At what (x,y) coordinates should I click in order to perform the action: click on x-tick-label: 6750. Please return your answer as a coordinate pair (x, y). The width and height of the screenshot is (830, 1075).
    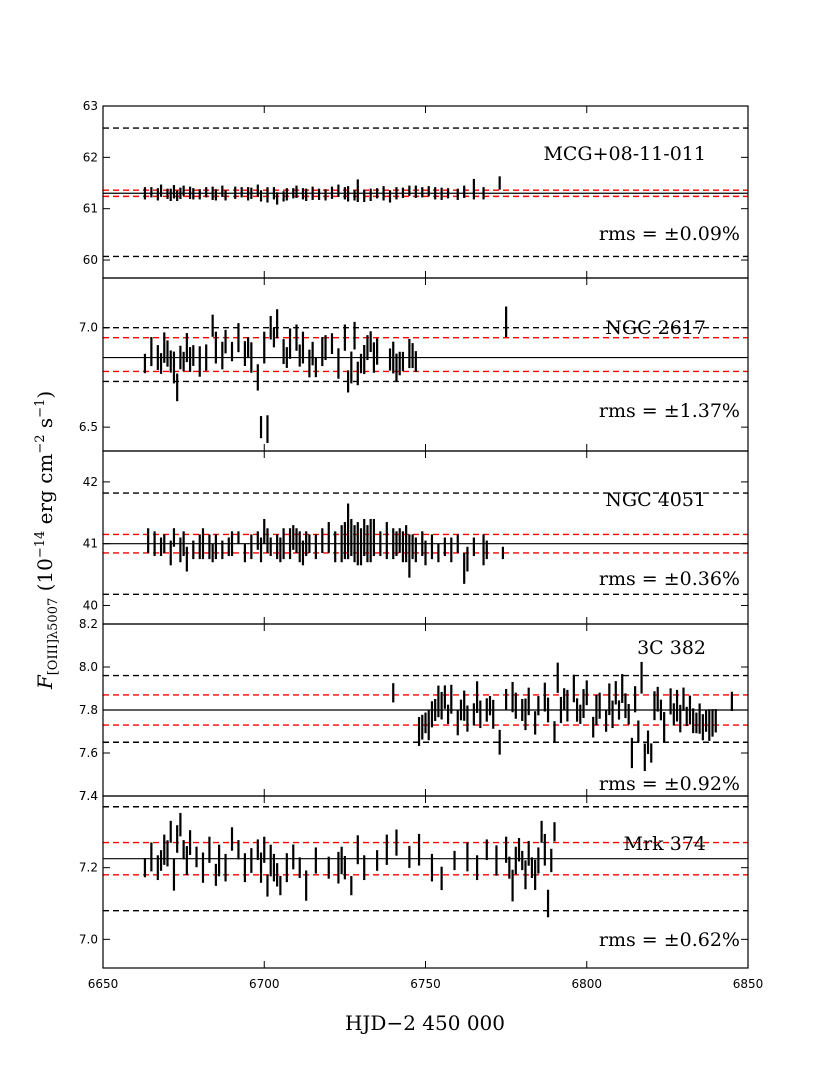
    Looking at the image, I should click on (425, 984).